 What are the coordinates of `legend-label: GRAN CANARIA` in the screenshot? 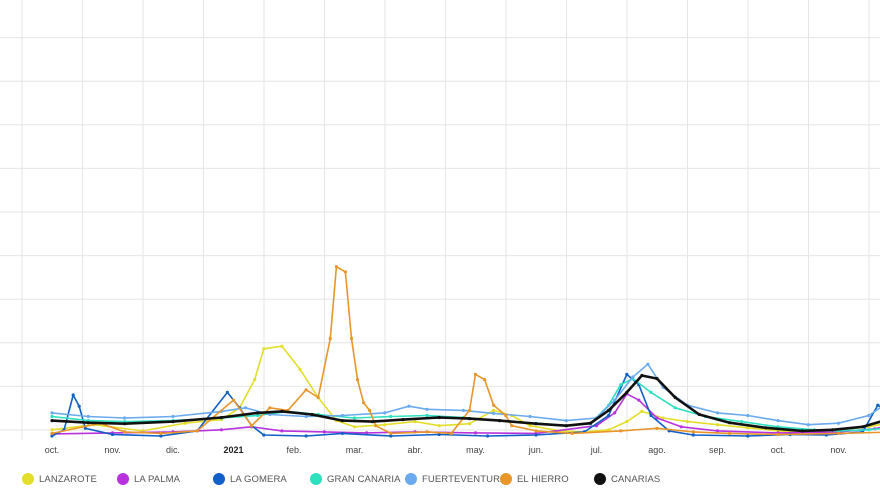 It's located at (364, 479).